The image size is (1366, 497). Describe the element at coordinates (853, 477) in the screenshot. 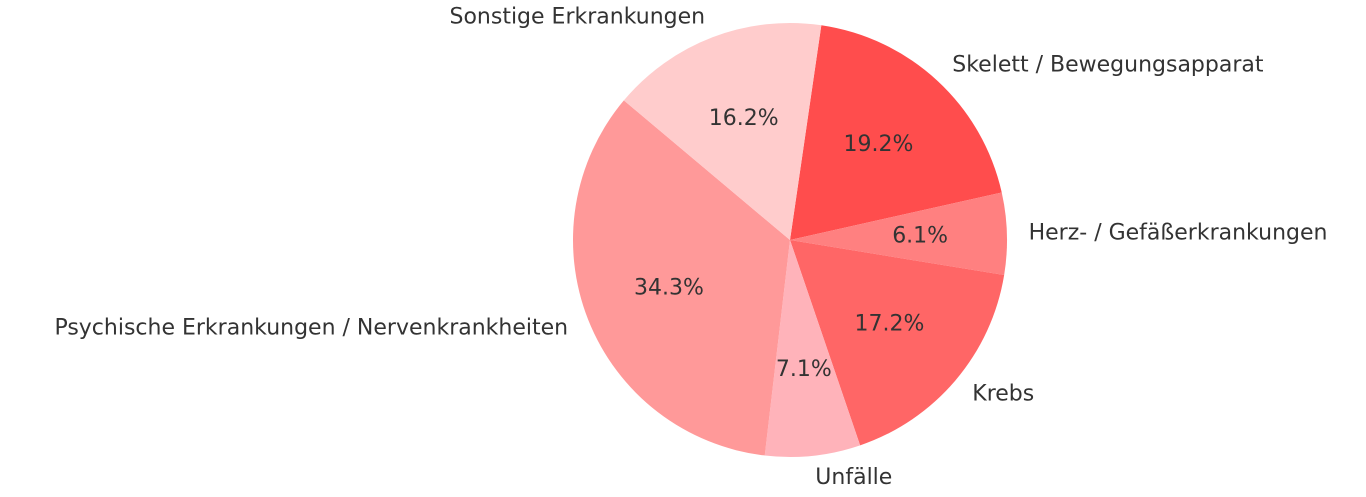

I see `pie-category-label: Unfälle` at that location.